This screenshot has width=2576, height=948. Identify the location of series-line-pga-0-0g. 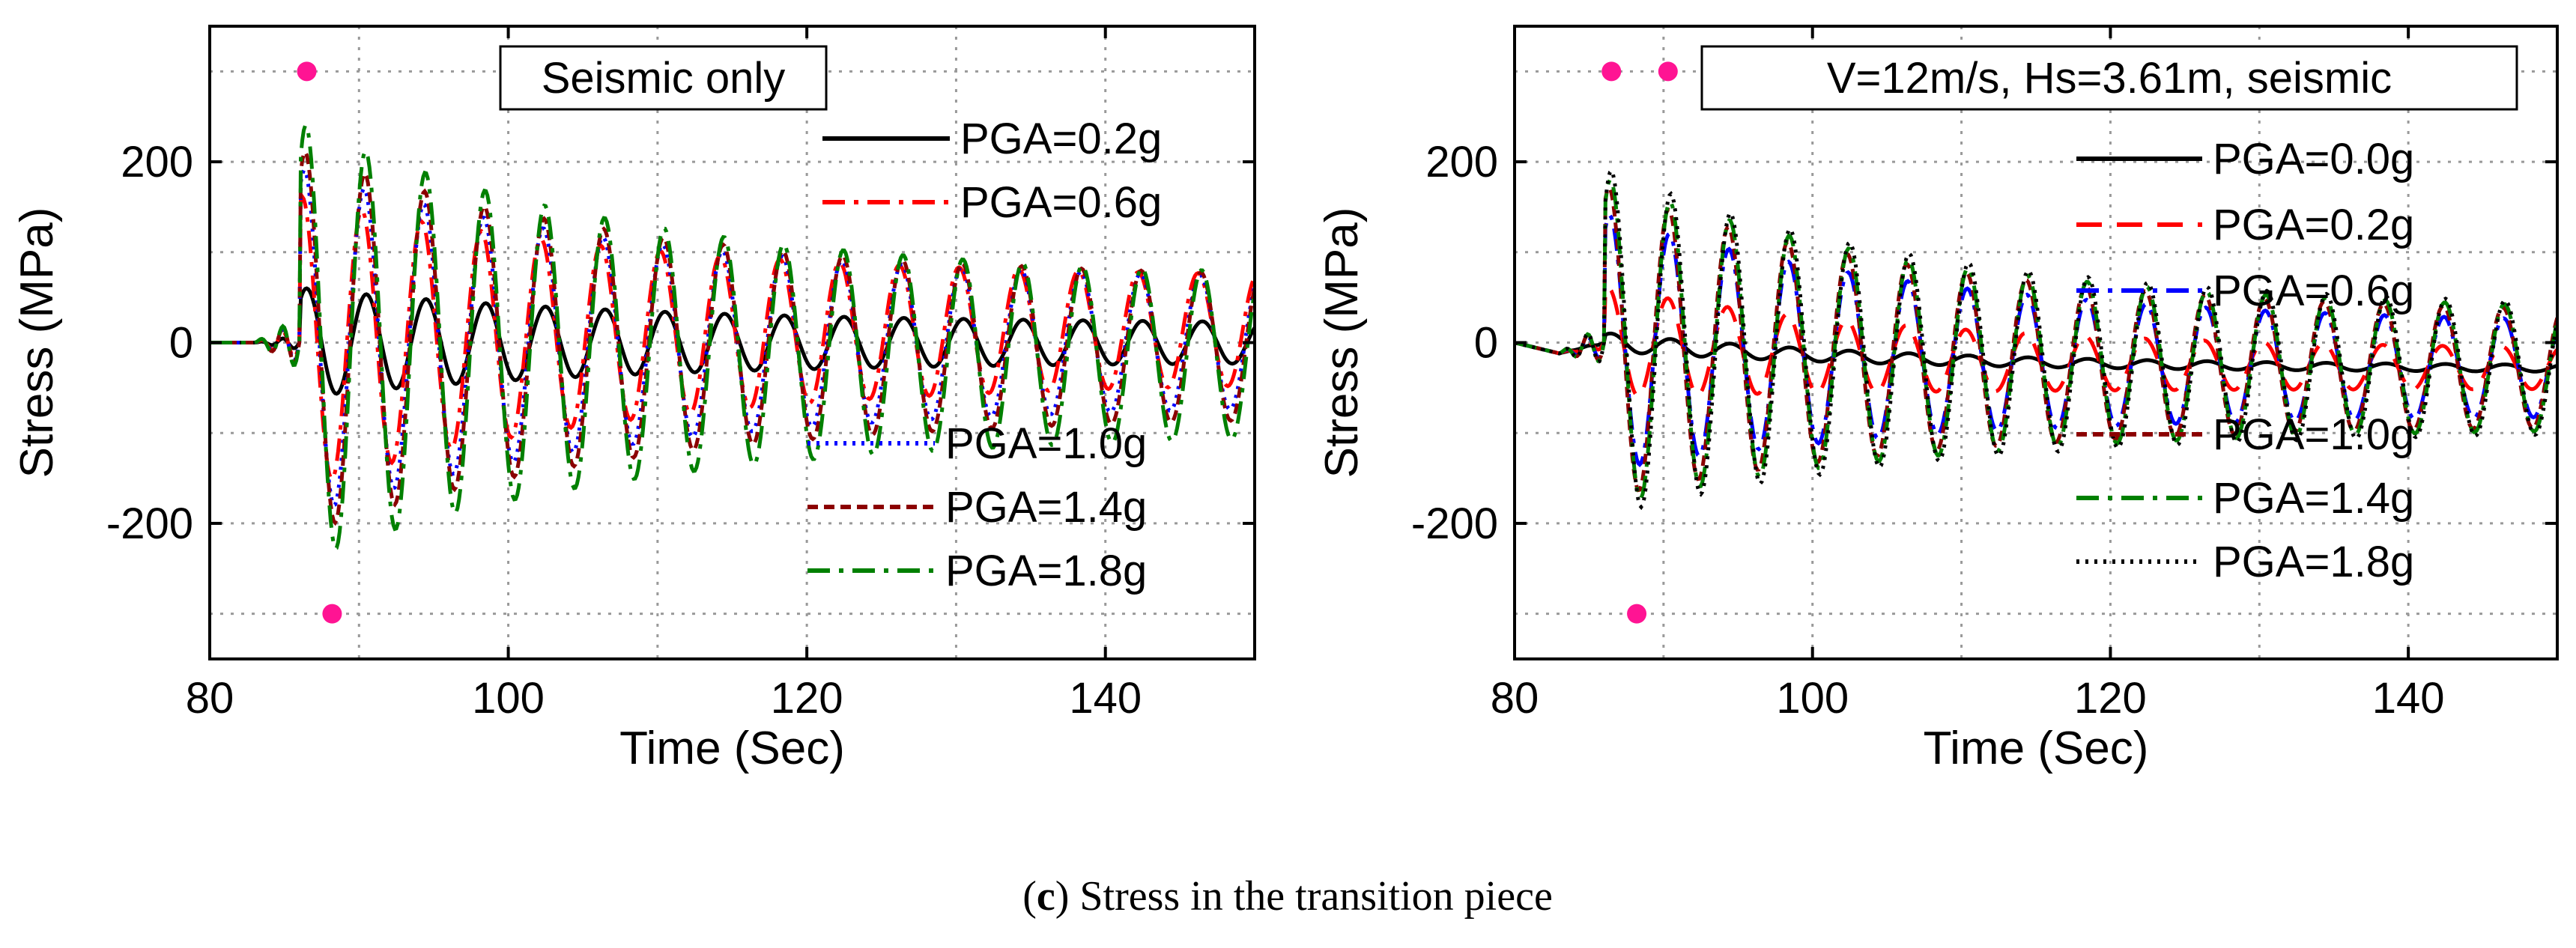
(2036, 352).